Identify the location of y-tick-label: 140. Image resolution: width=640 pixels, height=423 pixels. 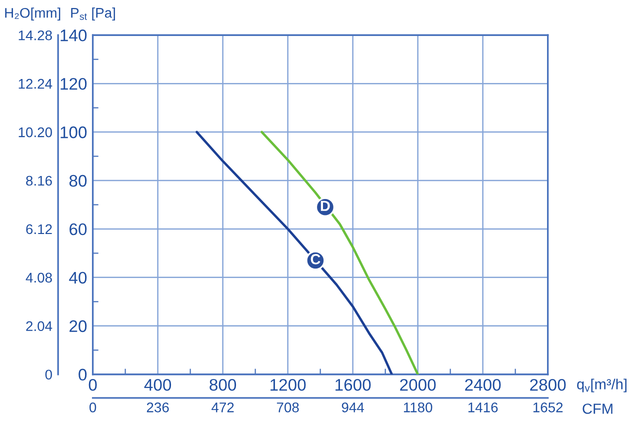
(73, 36).